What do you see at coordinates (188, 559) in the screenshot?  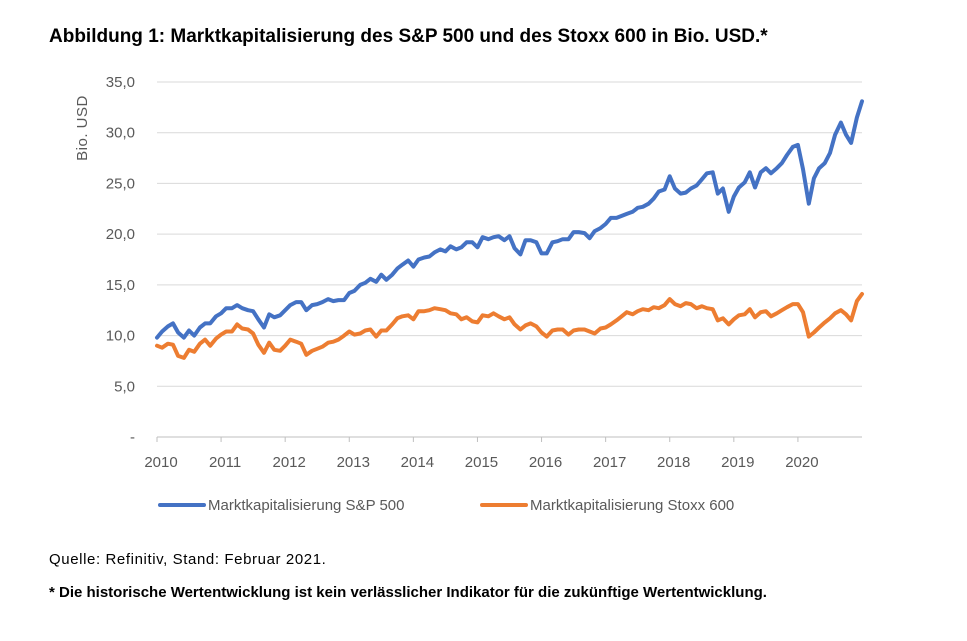 I see `source-note: Quelle: Refinitiv, Stand: Februar 2021.` at bounding box center [188, 559].